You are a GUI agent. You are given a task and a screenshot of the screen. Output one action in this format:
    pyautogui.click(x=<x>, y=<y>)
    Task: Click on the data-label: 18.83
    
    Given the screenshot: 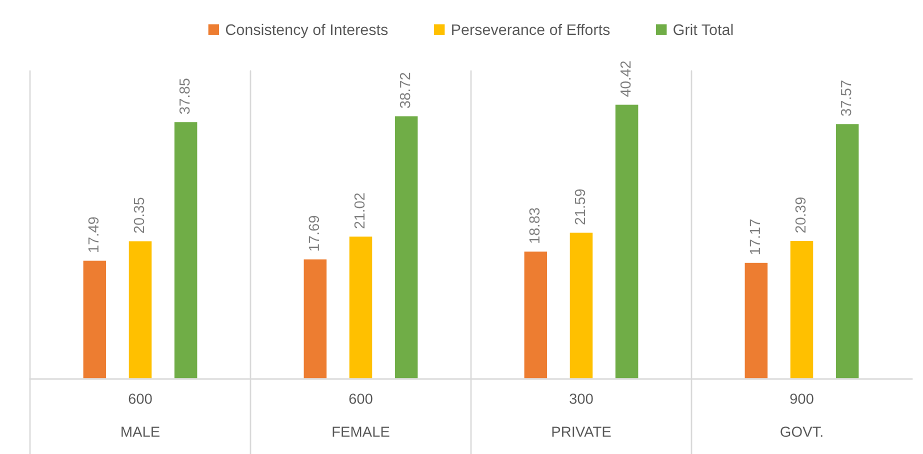 What is the action you would take?
    pyautogui.click(x=534, y=225)
    